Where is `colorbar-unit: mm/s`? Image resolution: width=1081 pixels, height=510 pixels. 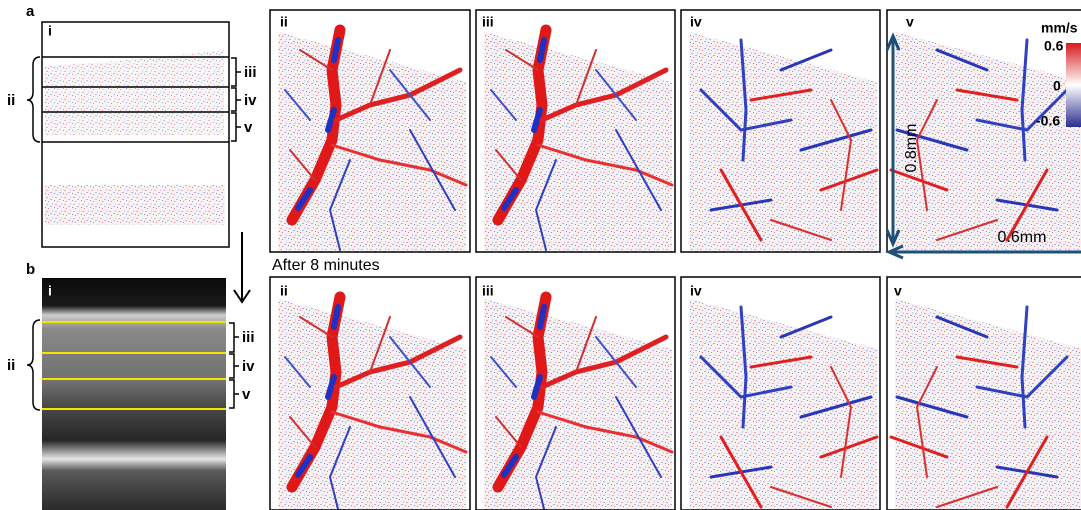 colorbar-unit: mm/s is located at coordinates (1059, 28).